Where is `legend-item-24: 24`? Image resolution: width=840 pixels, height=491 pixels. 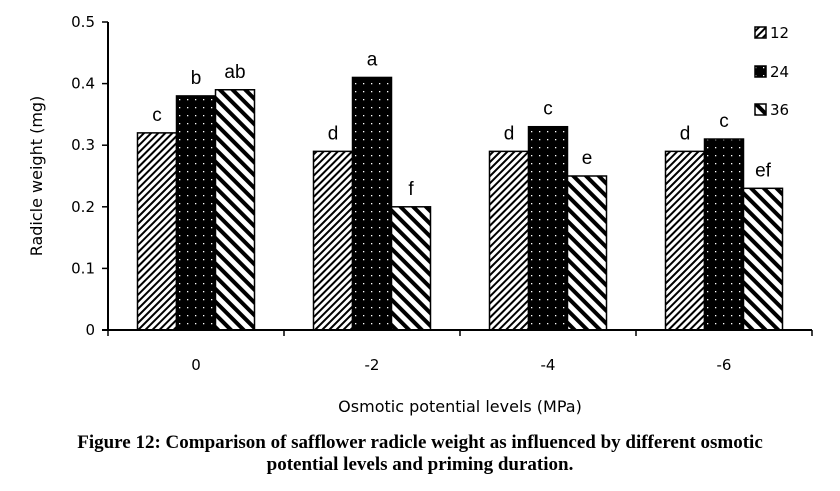
legend-item-24: 24 is located at coordinates (771, 72).